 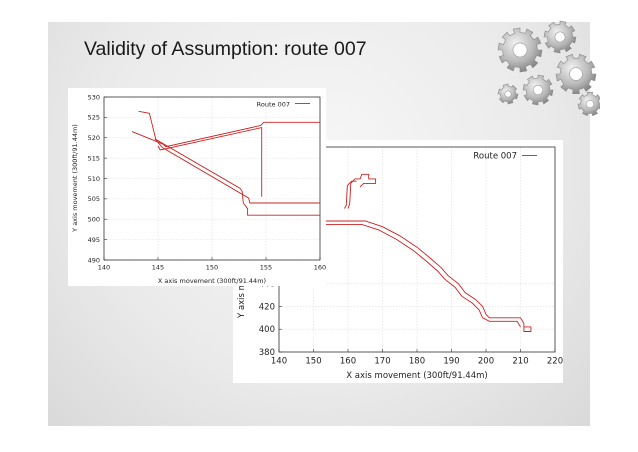 What do you see at coordinates (94, 158) in the screenshot?
I see `y-tick-label: 515` at bounding box center [94, 158].